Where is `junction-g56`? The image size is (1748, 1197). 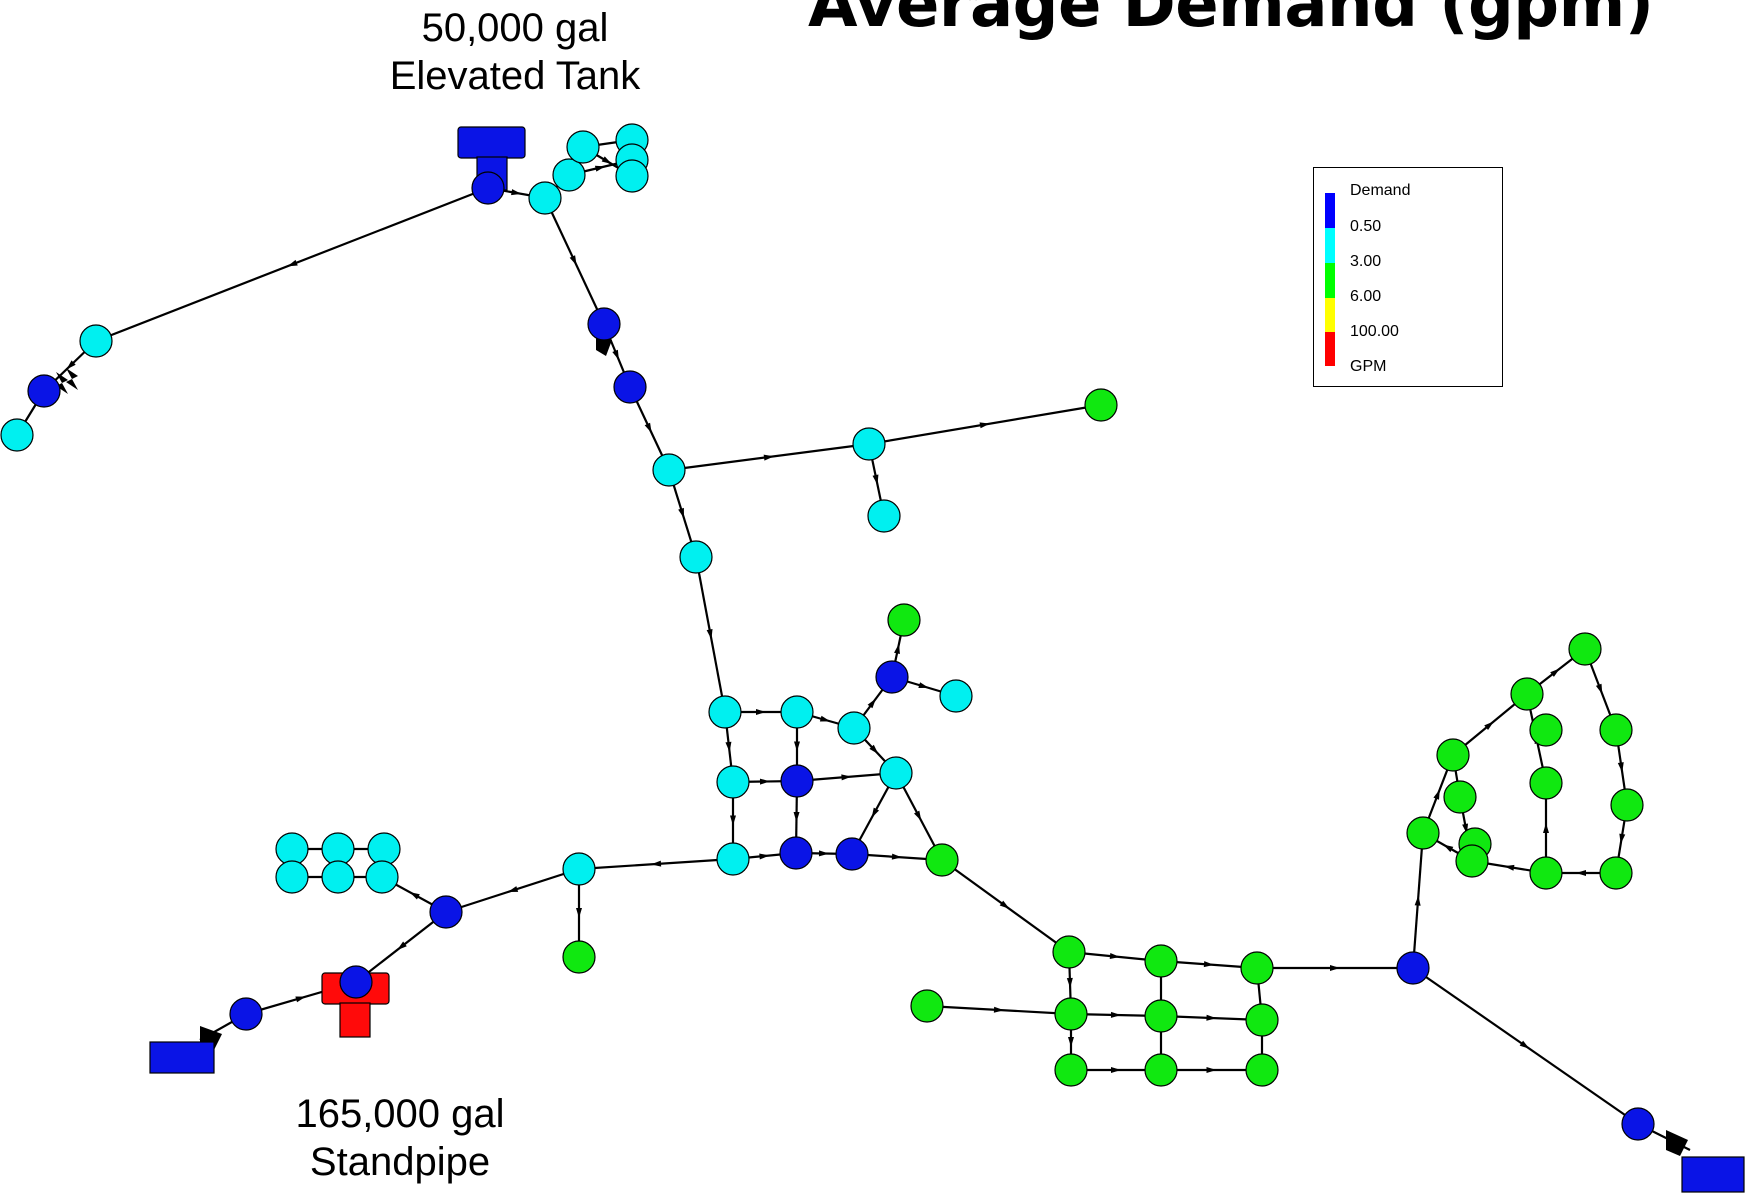
junction-g56 is located at coordinates (1472, 861).